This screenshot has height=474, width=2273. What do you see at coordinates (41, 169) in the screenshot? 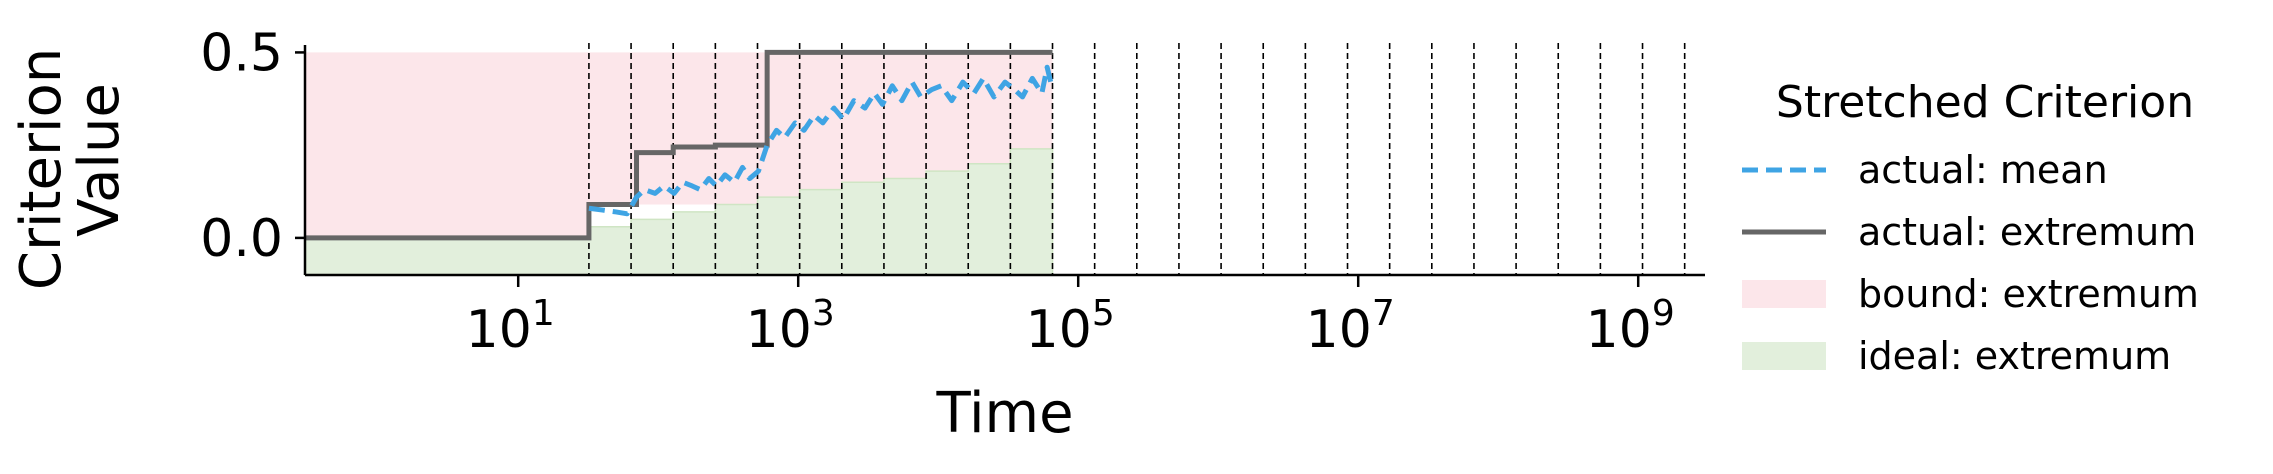
I see `y-axis-title-line-1: Criterion` at bounding box center [41, 169].